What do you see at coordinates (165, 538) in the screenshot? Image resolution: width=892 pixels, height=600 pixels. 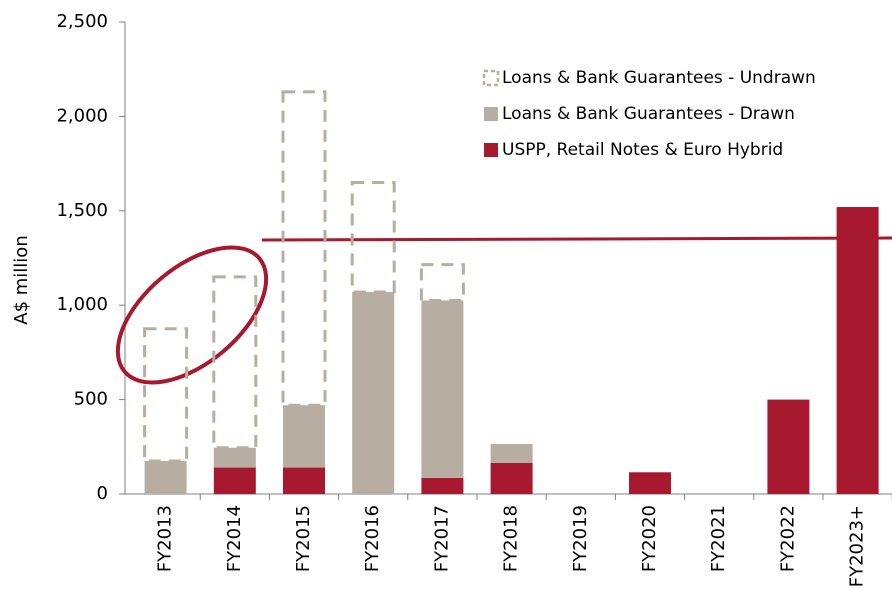 I see `x-tick-label: FY2013` at bounding box center [165, 538].